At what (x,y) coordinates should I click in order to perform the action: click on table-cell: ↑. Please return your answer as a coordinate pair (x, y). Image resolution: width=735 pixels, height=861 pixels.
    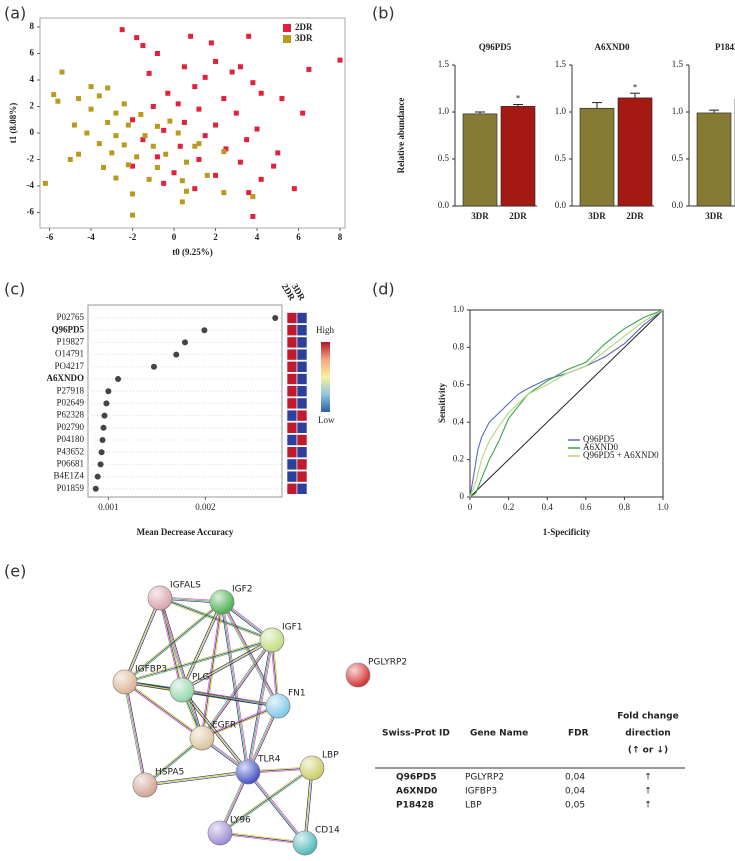
    Looking at the image, I should click on (648, 792).